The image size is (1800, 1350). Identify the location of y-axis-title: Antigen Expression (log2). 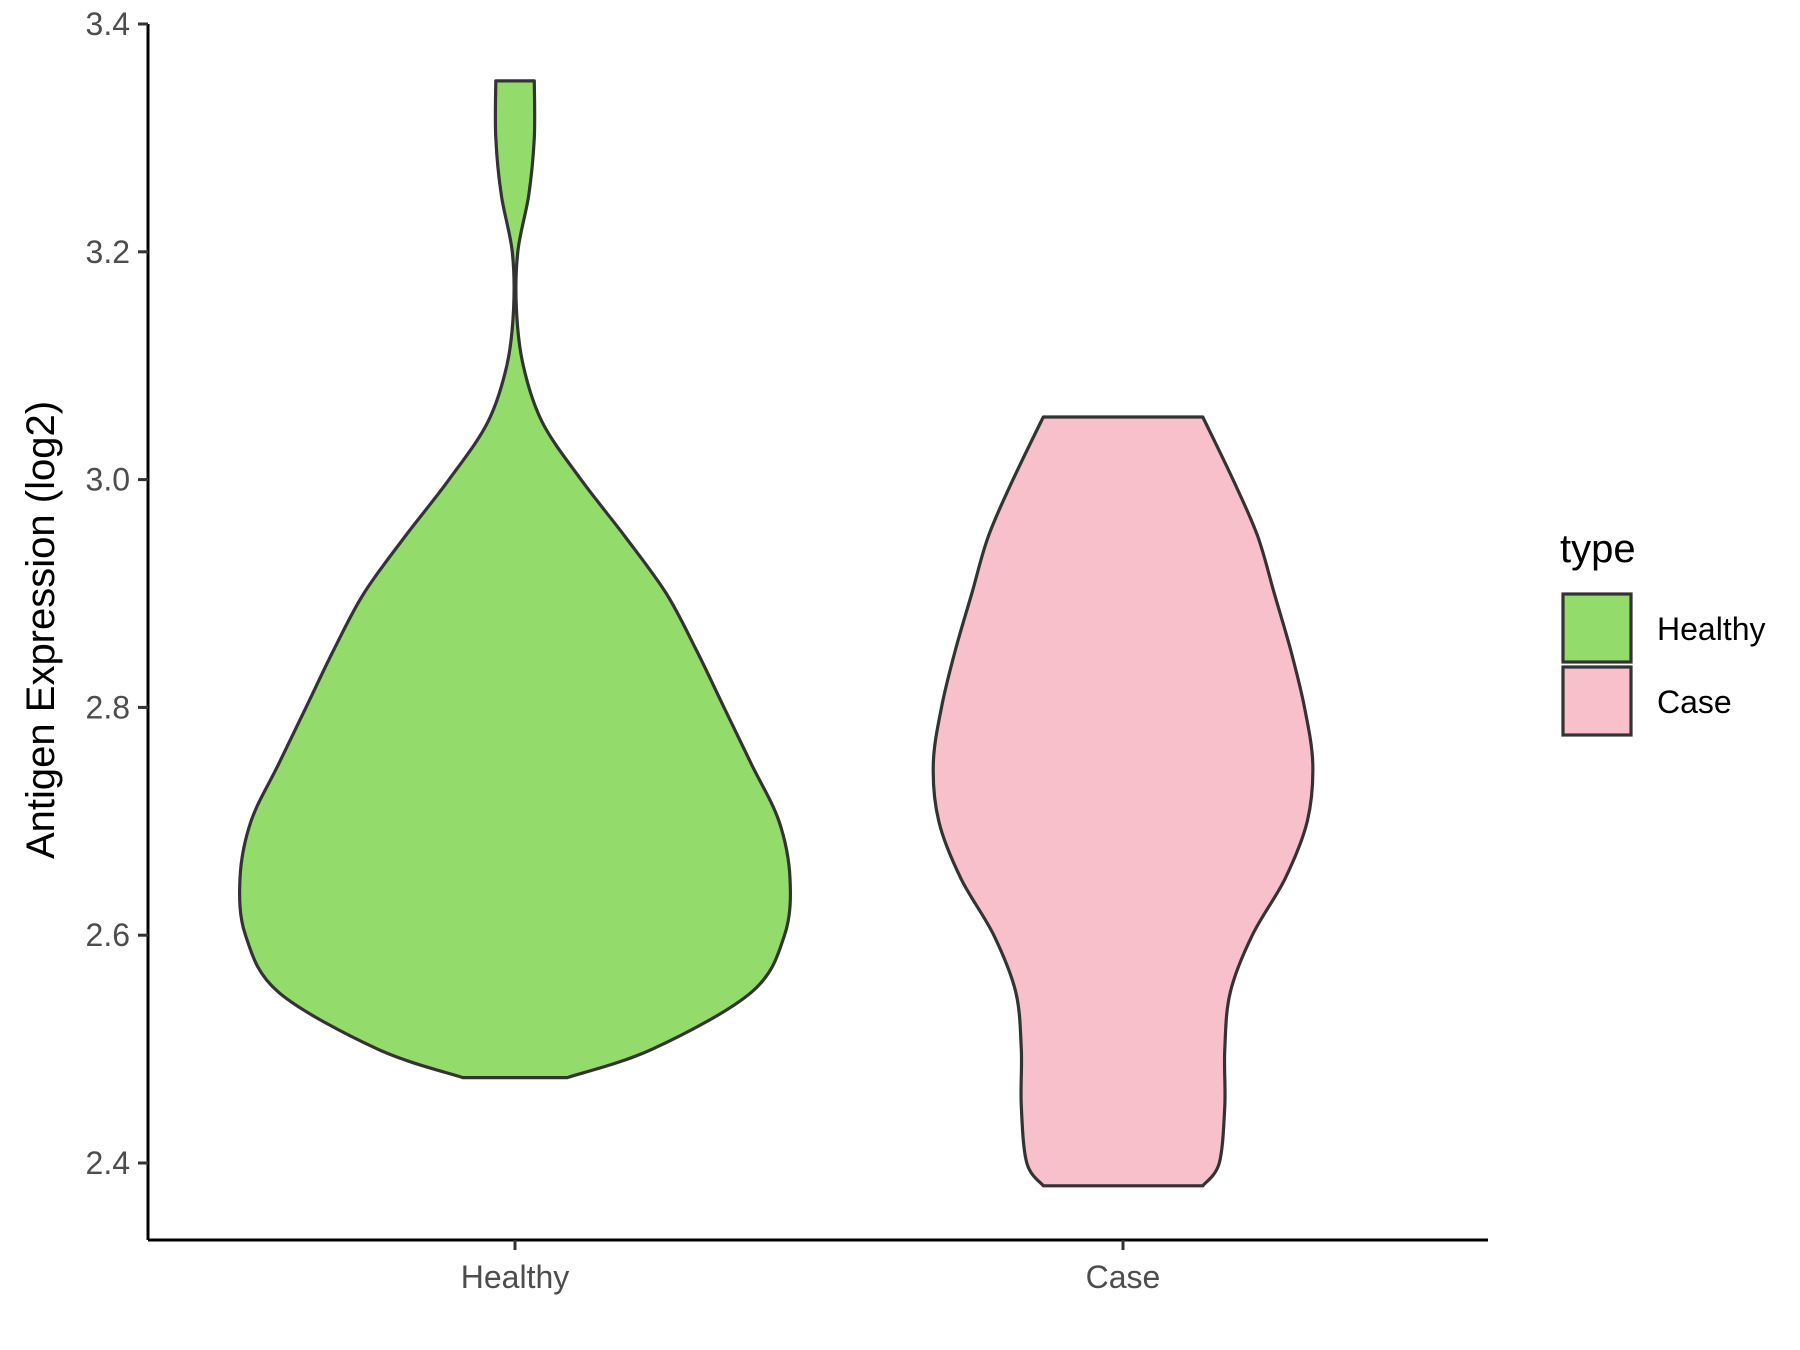
(41, 630).